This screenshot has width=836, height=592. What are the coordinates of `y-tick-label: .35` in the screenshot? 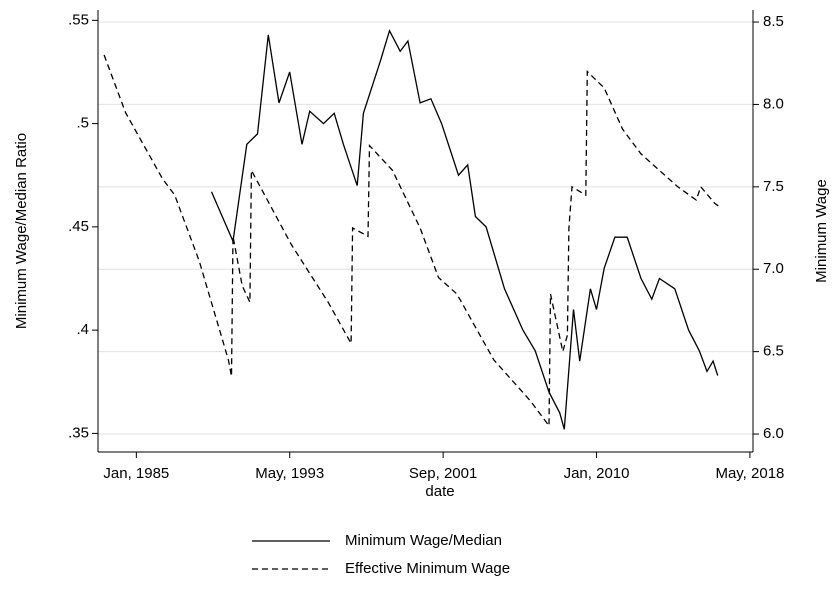 It's located at (78, 432).